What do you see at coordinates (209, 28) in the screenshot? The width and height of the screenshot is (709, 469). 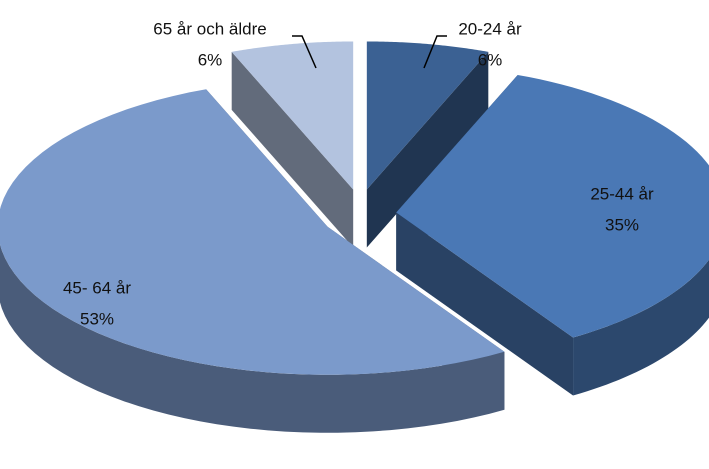 I see `slice-label: 65 år och äldre` at bounding box center [209, 28].